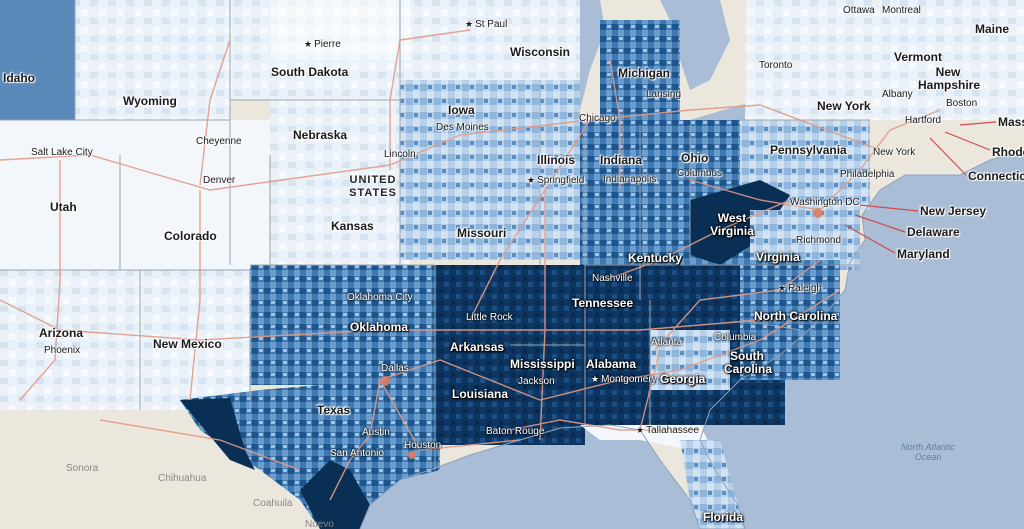 This screenshot has width=1024, height=529. I want to click on city-dallas: Dallas, so click(395, 368).